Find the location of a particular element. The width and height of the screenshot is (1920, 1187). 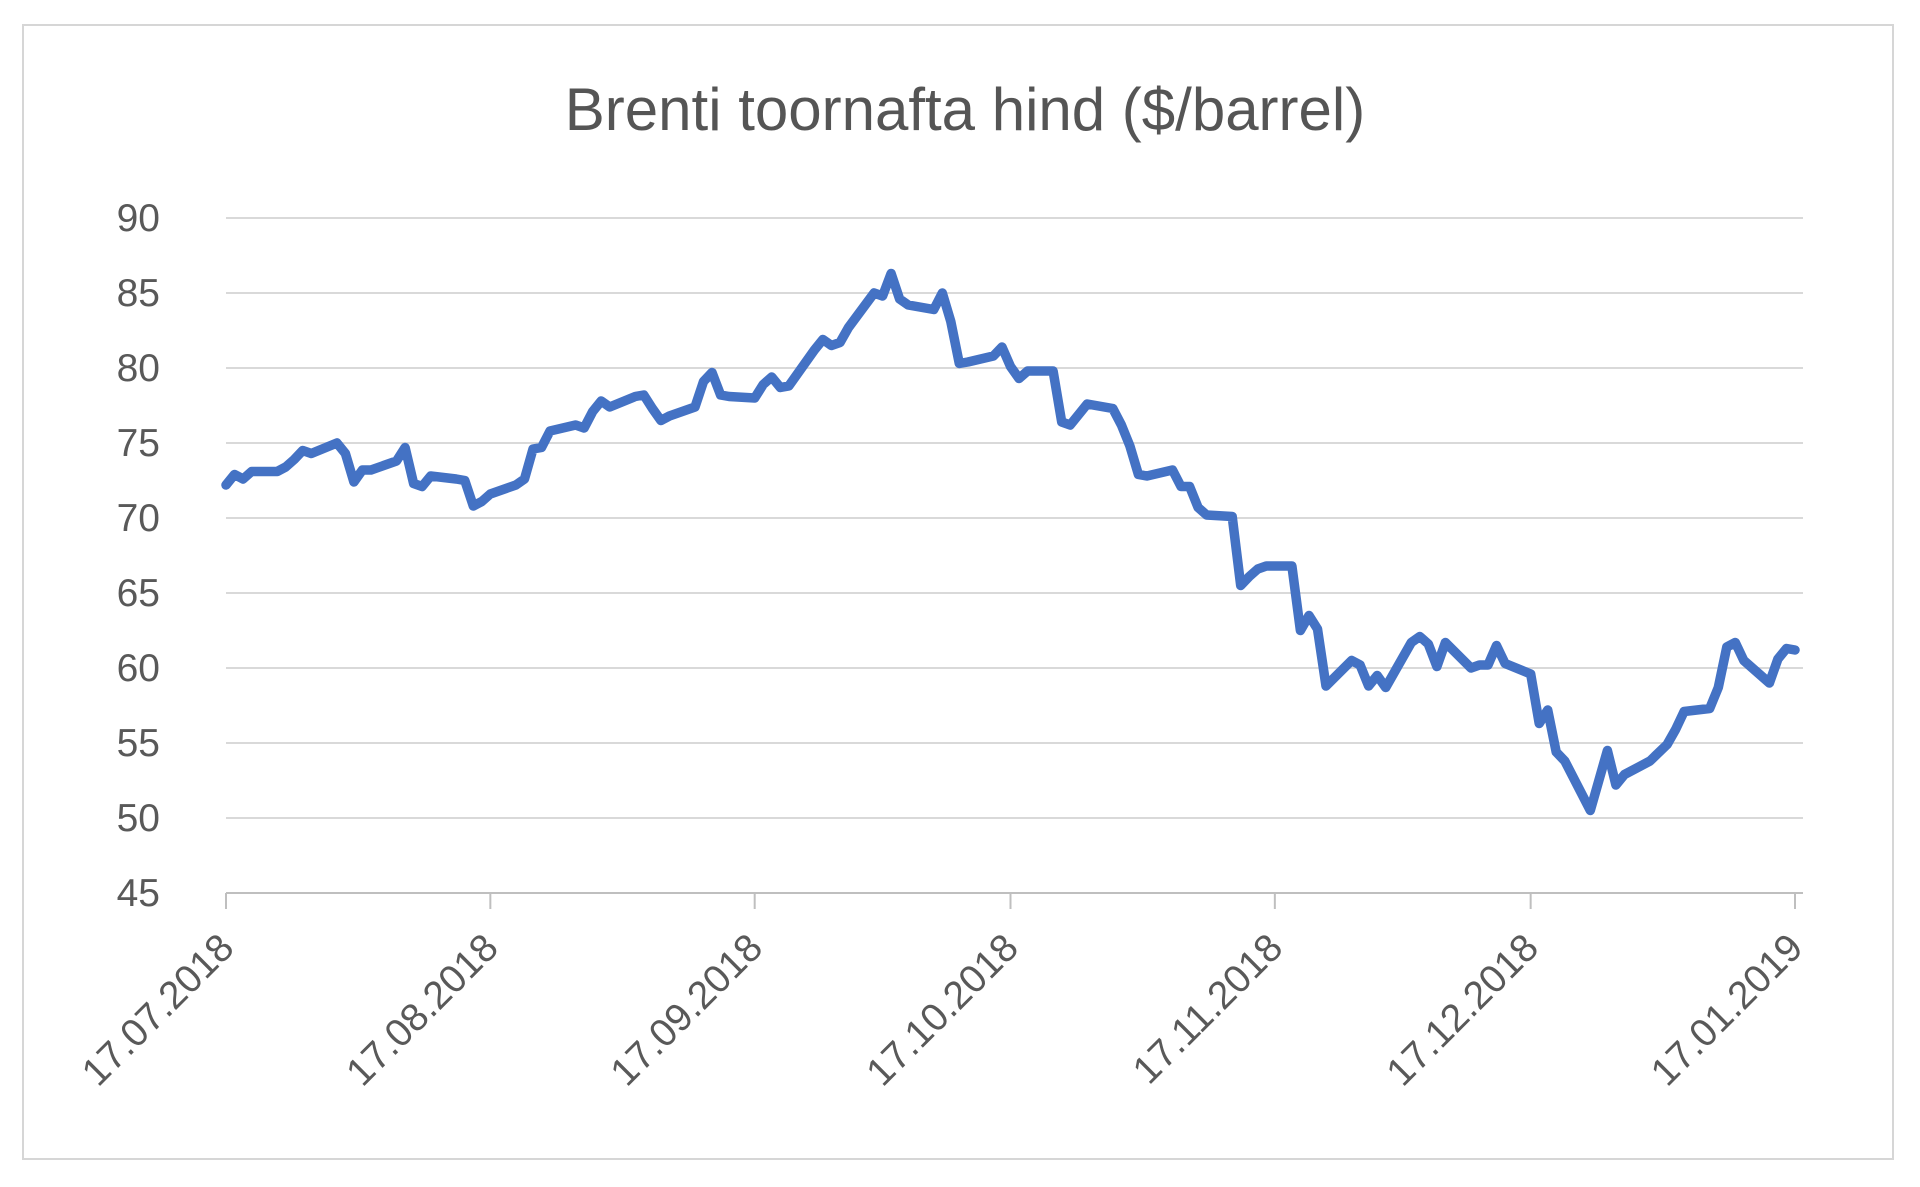

x-axis-tick-label: 17.08.2018 is located at coordinates (422, 1010).